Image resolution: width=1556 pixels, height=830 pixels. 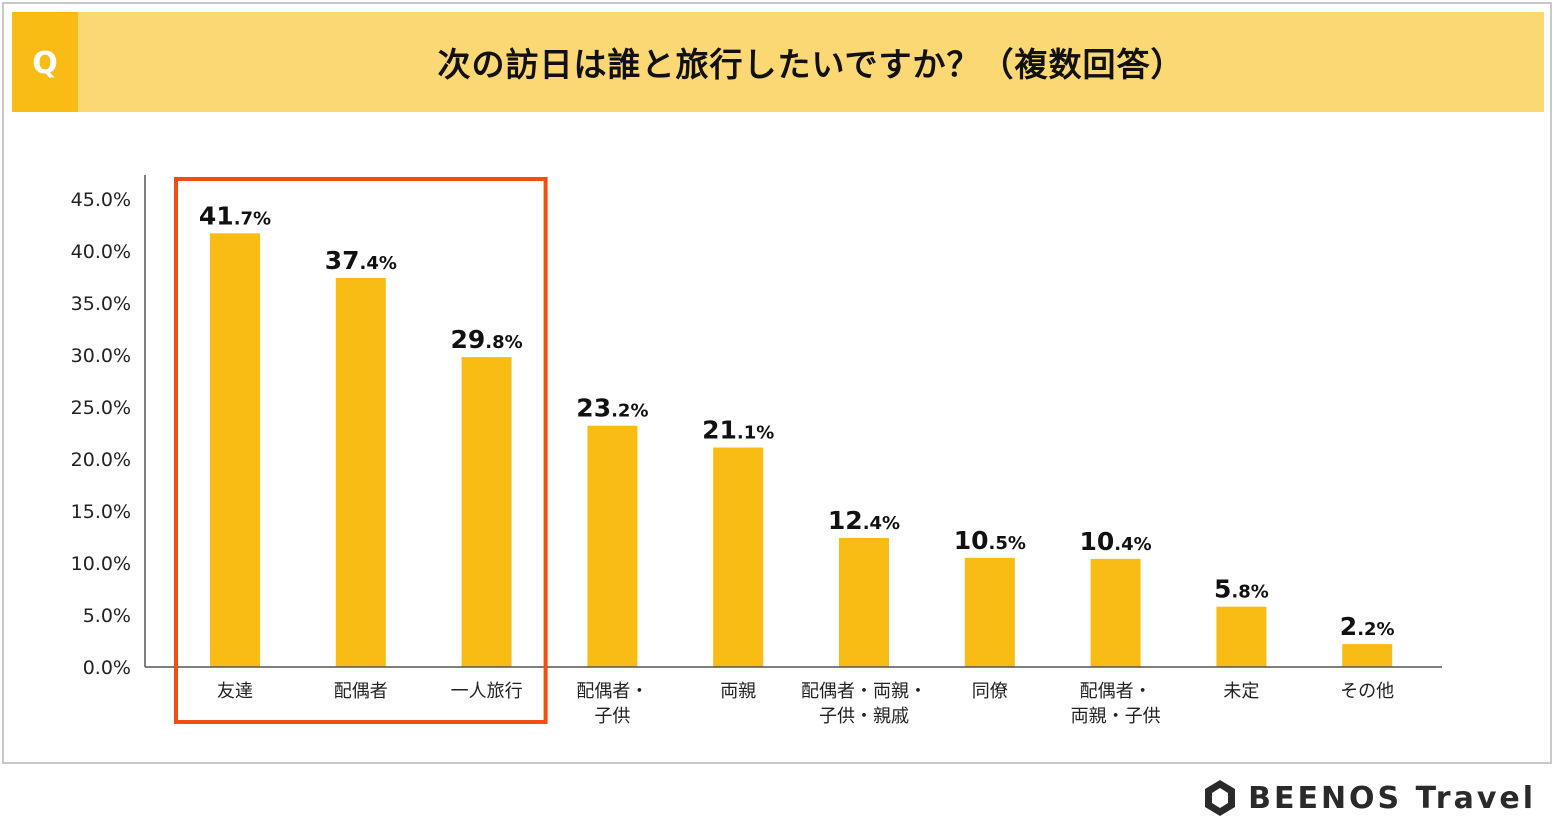 What do you see at coordinates (101, 200) in the screenshot?
I see `y-tick-label: 45.0%` at bounding box center [101, 200].